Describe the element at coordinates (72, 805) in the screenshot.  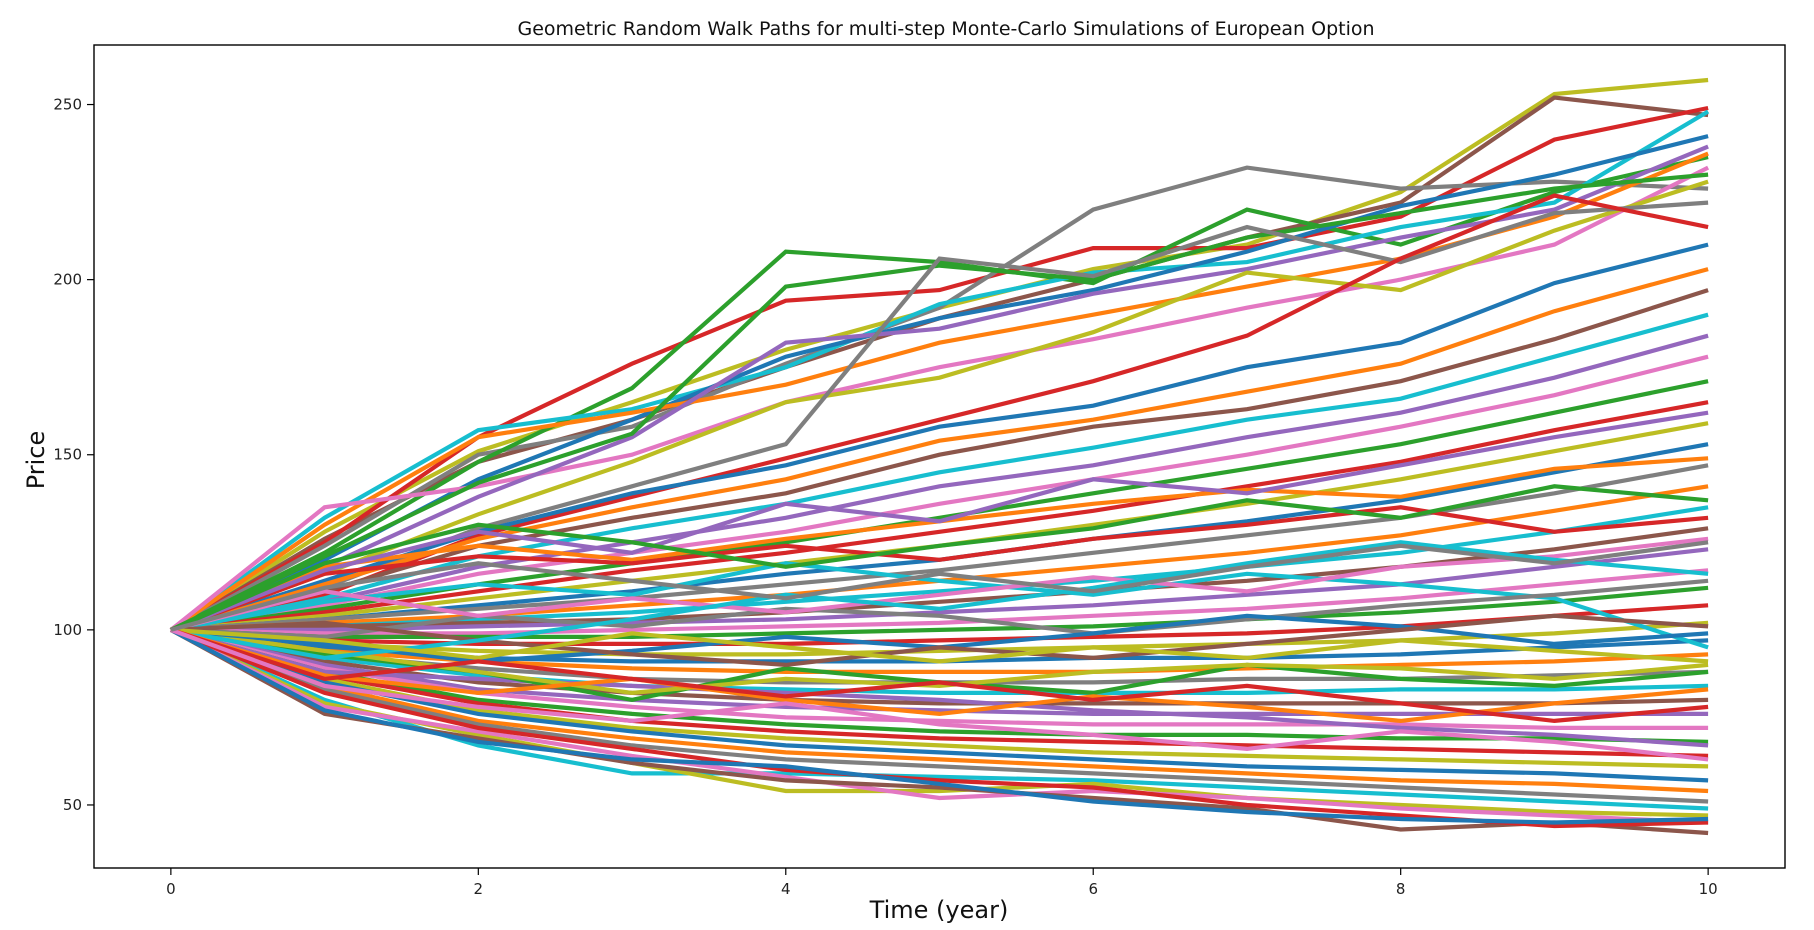
I see `y-tick-label: 50` at that location.